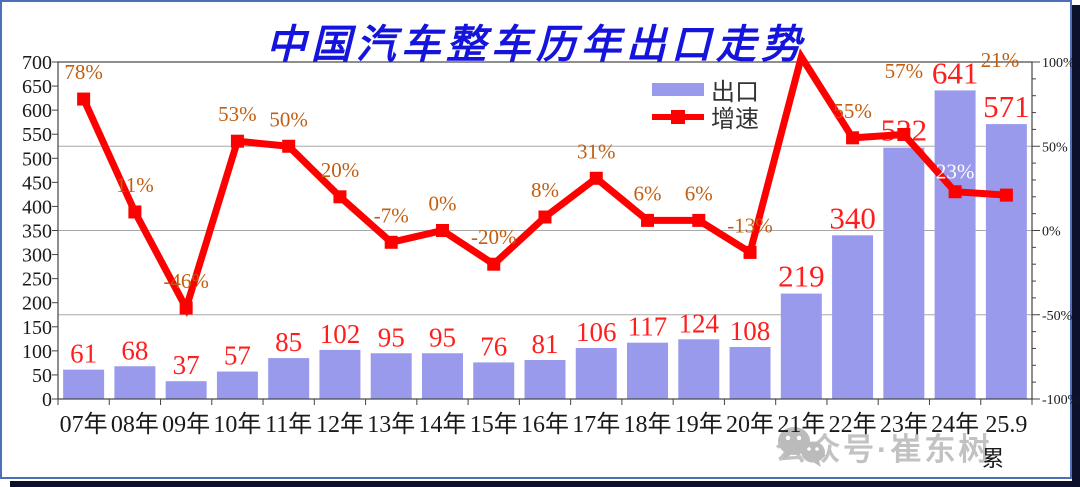 This screenshot has height=487, width=1080. Describe the element at coordinates (340, 334) in the screenshot. I see `bar-value-label: 102` at that location.